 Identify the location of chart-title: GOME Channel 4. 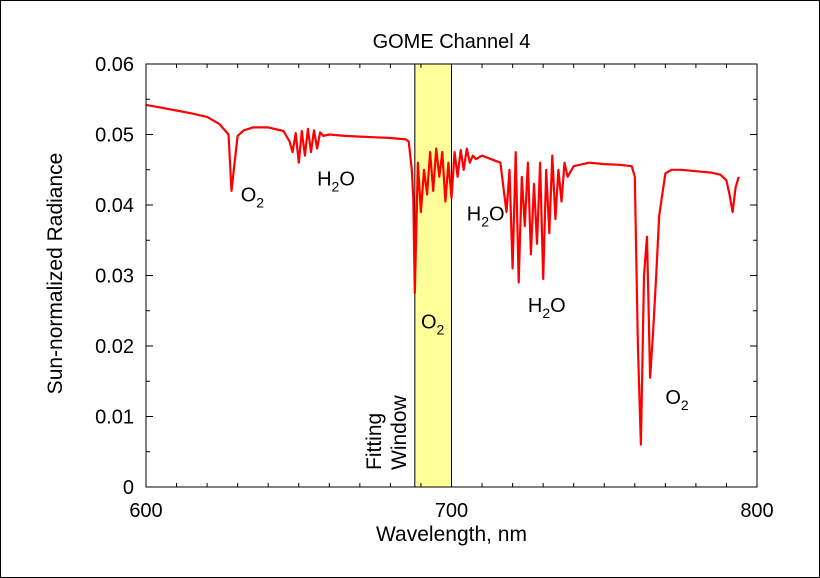
(452, 42).